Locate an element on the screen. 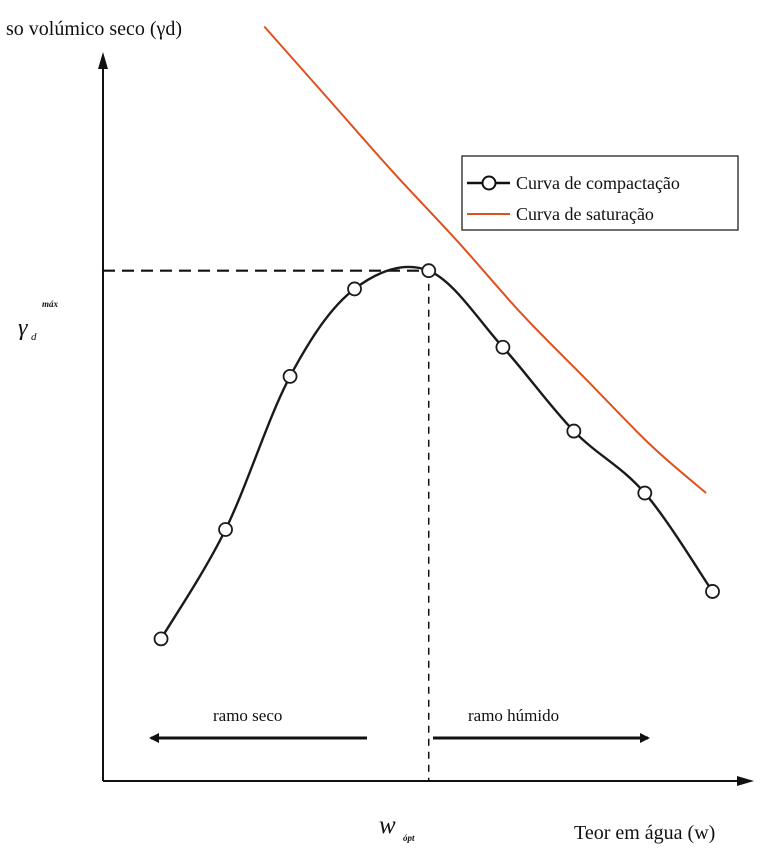 The width and height of the screenshot is (765, 848). legend: Curva de compactação Curva de saturação is located at coordinates (600, 193).